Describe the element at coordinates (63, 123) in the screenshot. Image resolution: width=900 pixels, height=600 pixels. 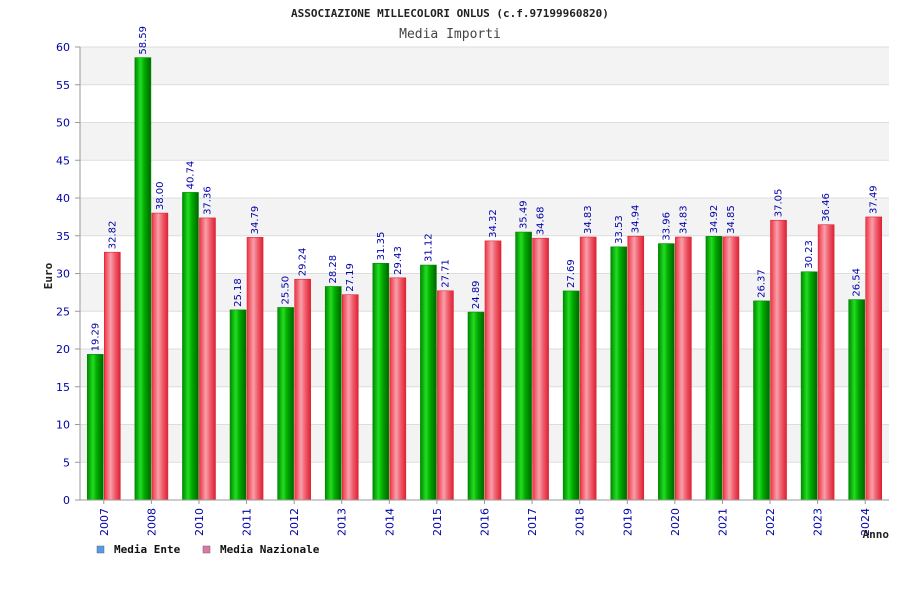
I see `y-tick-label: 50` at that location.